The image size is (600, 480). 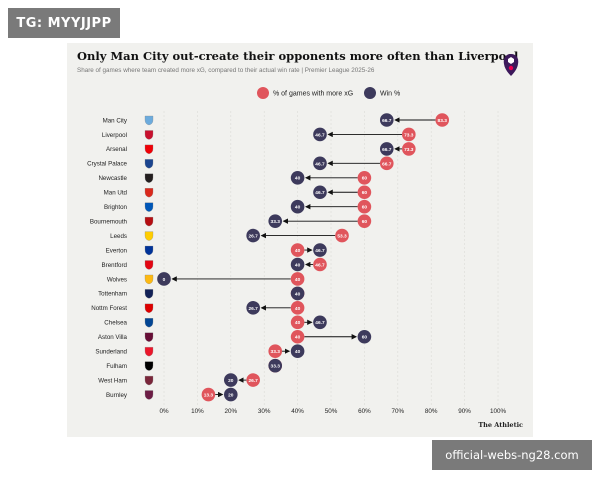 What do you see at coordinates (276, 222) in the screenshot?
I see `win-value-label: 33.3` at bounding box center [276, 222].